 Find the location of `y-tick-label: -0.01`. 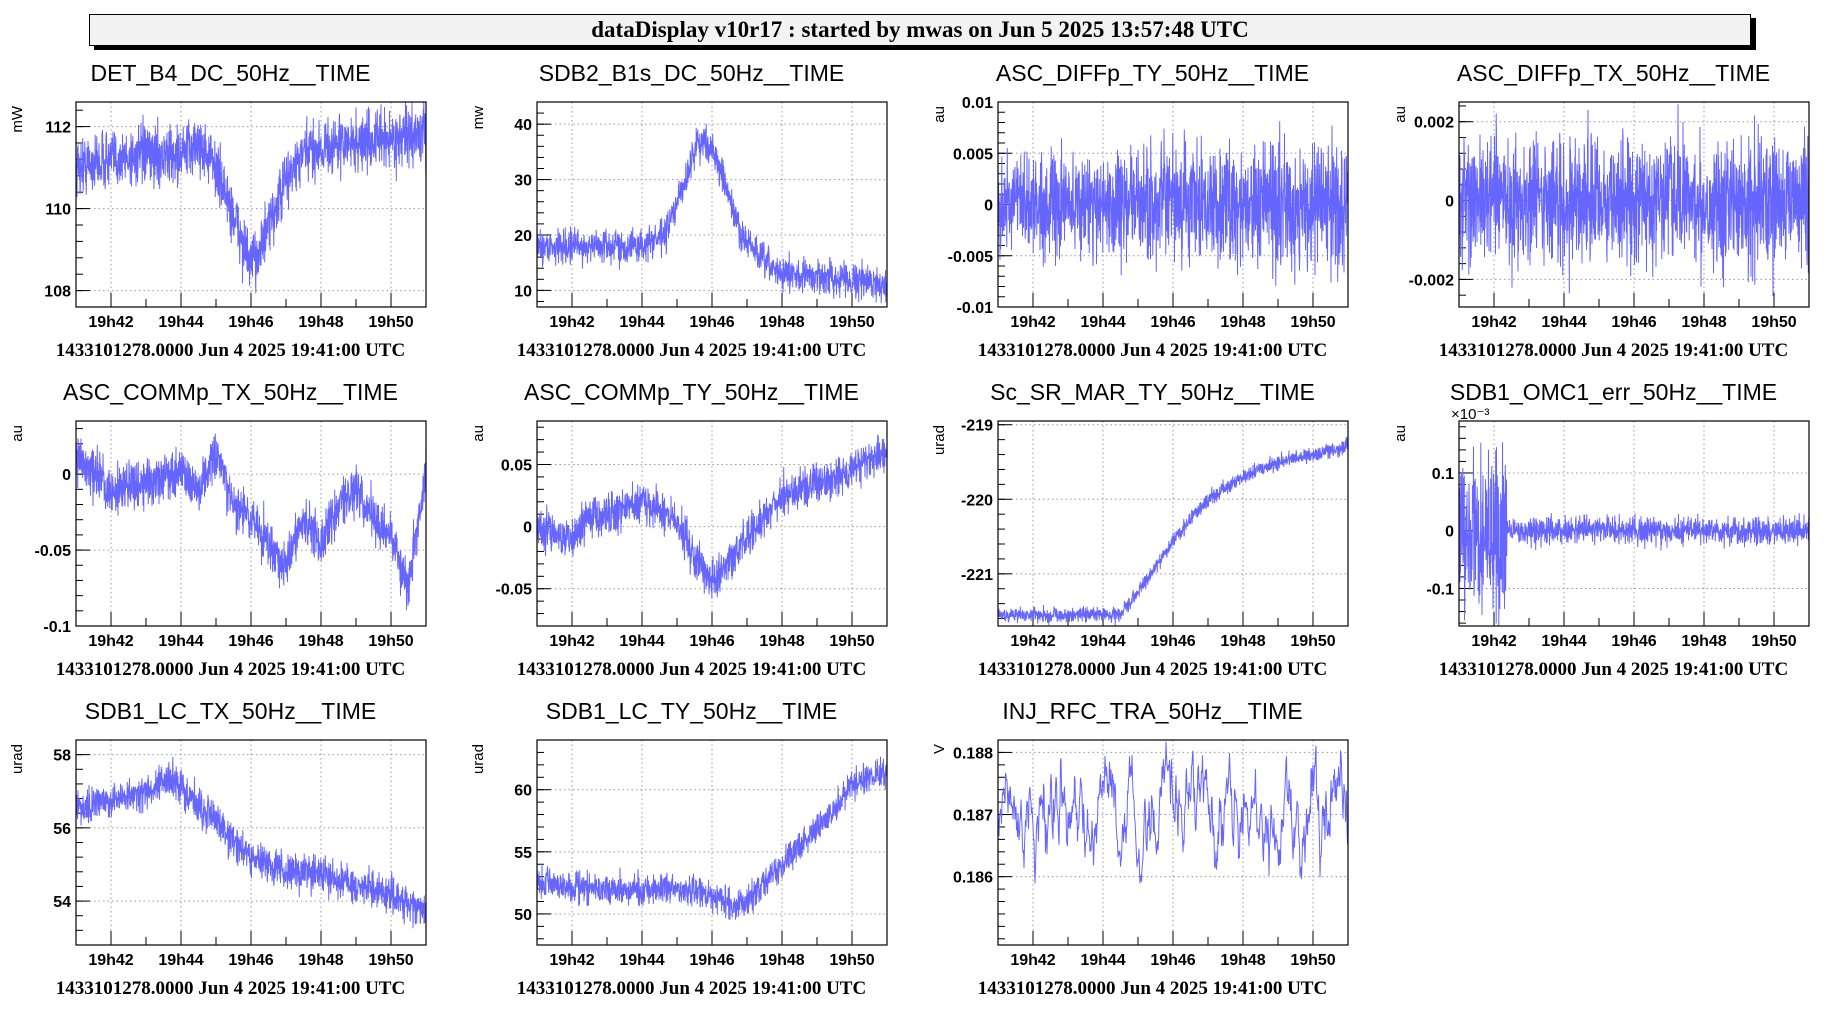

y-tick-label: -0.01 is located at coordinates (975, 308).